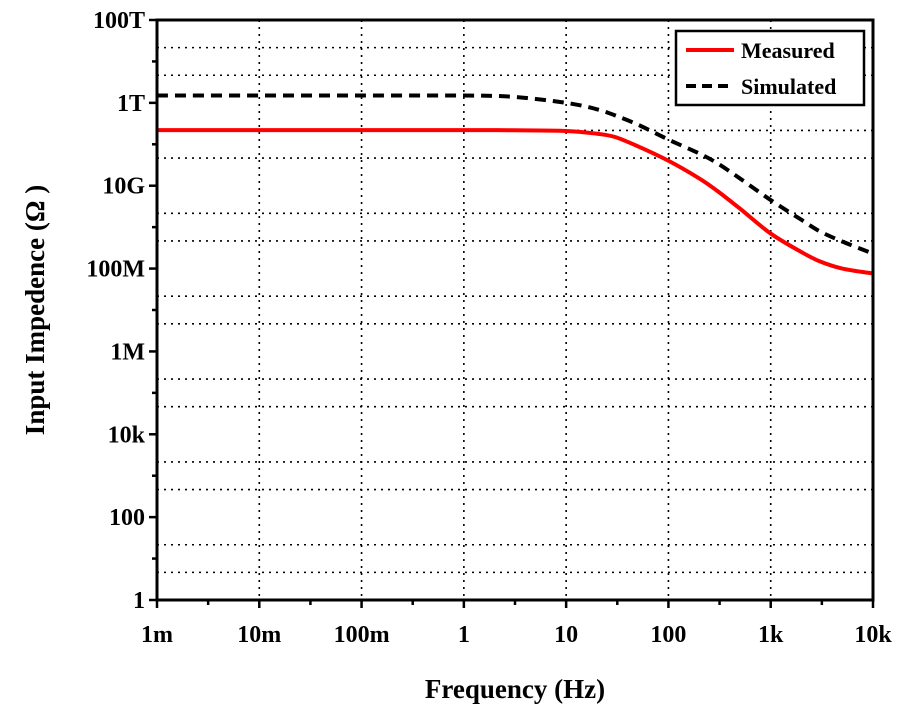 The height and width of the screenshot is (706, 923). I want to click on x-tick-labels: 1m 10m 100m 1 10 100 1k 10k, so click(516, 635).